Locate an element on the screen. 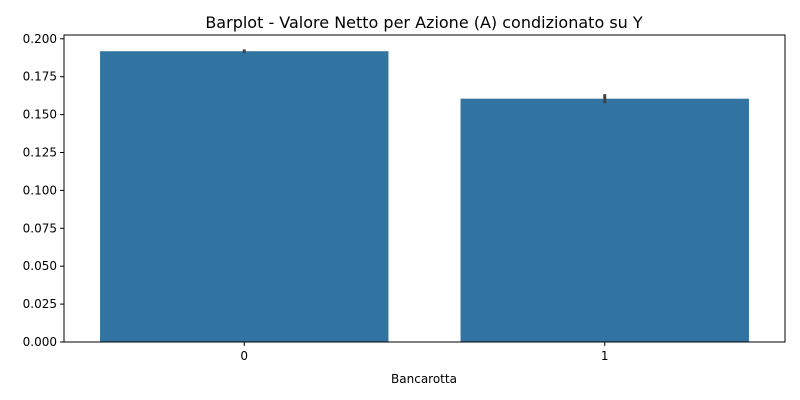 The image size is (800, 400). x-tick-label-1: 1 is located at coordinates (605, 356).